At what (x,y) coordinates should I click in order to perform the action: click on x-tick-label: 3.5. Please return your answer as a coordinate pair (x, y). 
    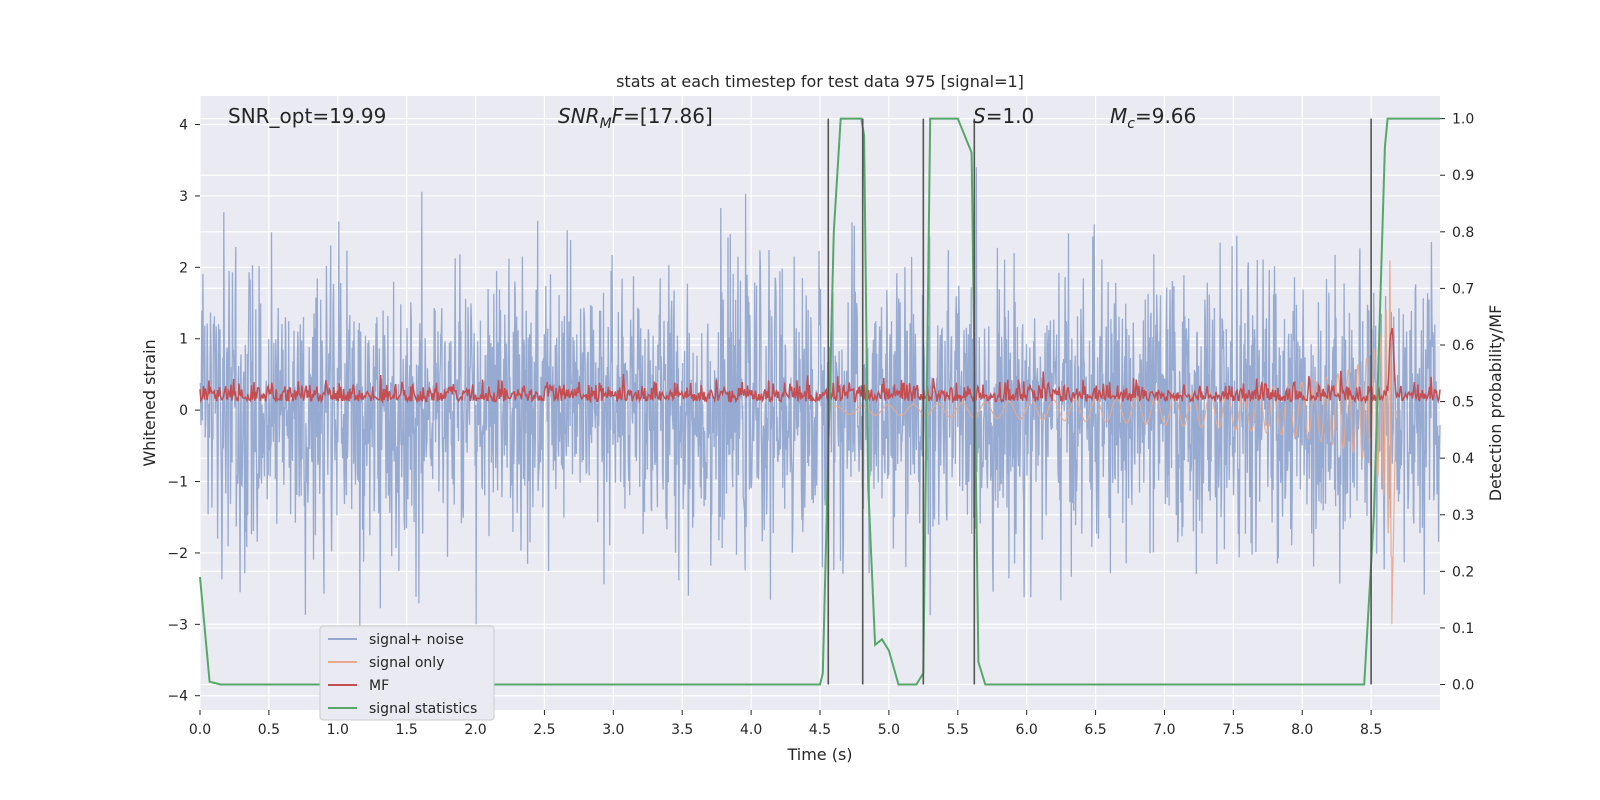
    Looking at the image, I should click on (682, 730).